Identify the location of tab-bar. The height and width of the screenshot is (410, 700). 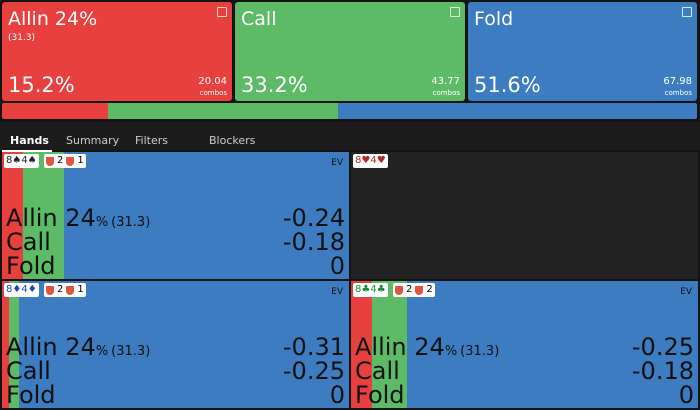
(350, 136).